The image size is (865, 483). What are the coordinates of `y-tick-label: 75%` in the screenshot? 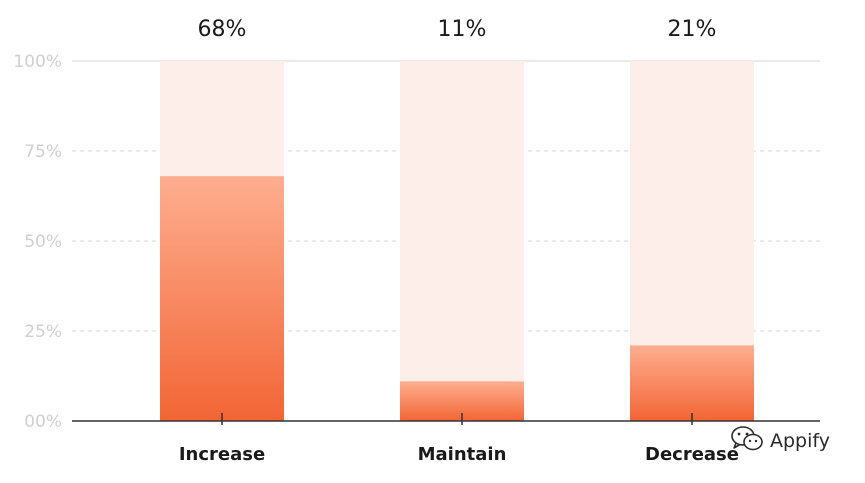 It's located at (43, 152).